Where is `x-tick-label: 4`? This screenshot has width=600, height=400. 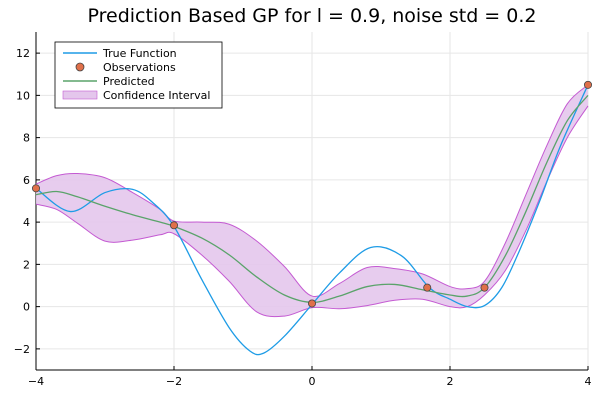 x-tick-label: 4 is located at coordinates (588, 381).